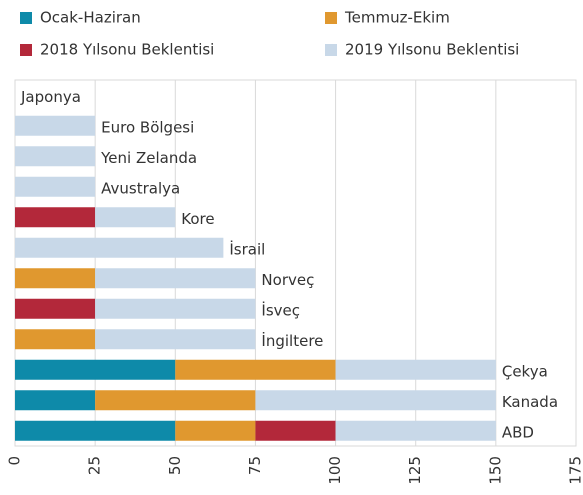 The image size is (583, 495). Describe the element at coordinates (397, 18) in the screenshot. I see `legend-label: Temmuz-Ekim` at that location.